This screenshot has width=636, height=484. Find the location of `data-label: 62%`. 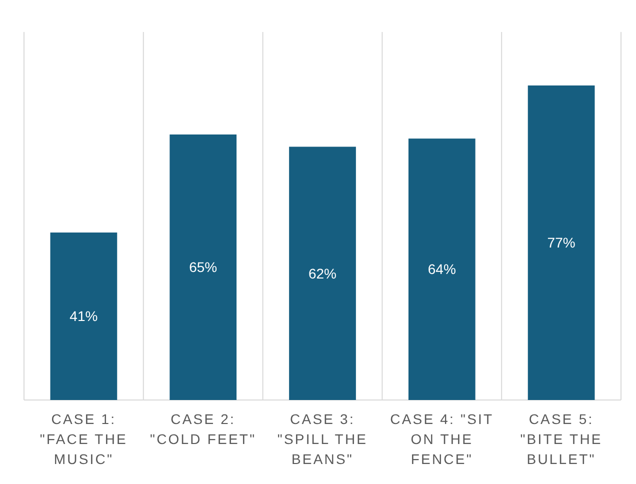

data-label: 62% is located at coordinates (322, 273).